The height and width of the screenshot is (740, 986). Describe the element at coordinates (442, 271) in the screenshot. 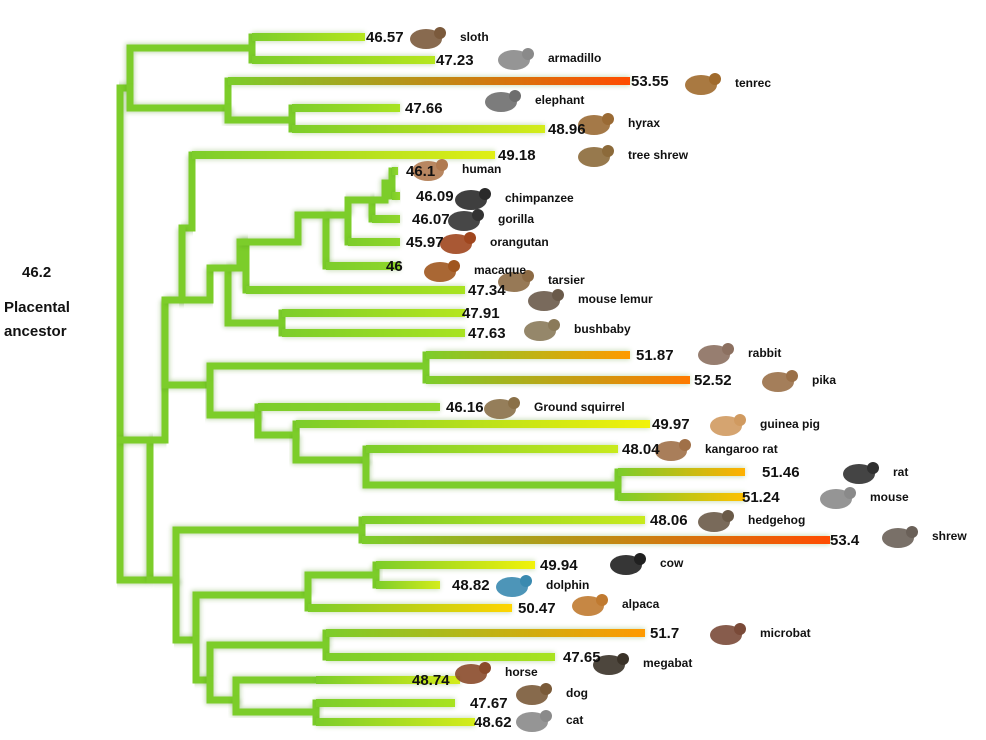

I see `macaque-icon` at that location.